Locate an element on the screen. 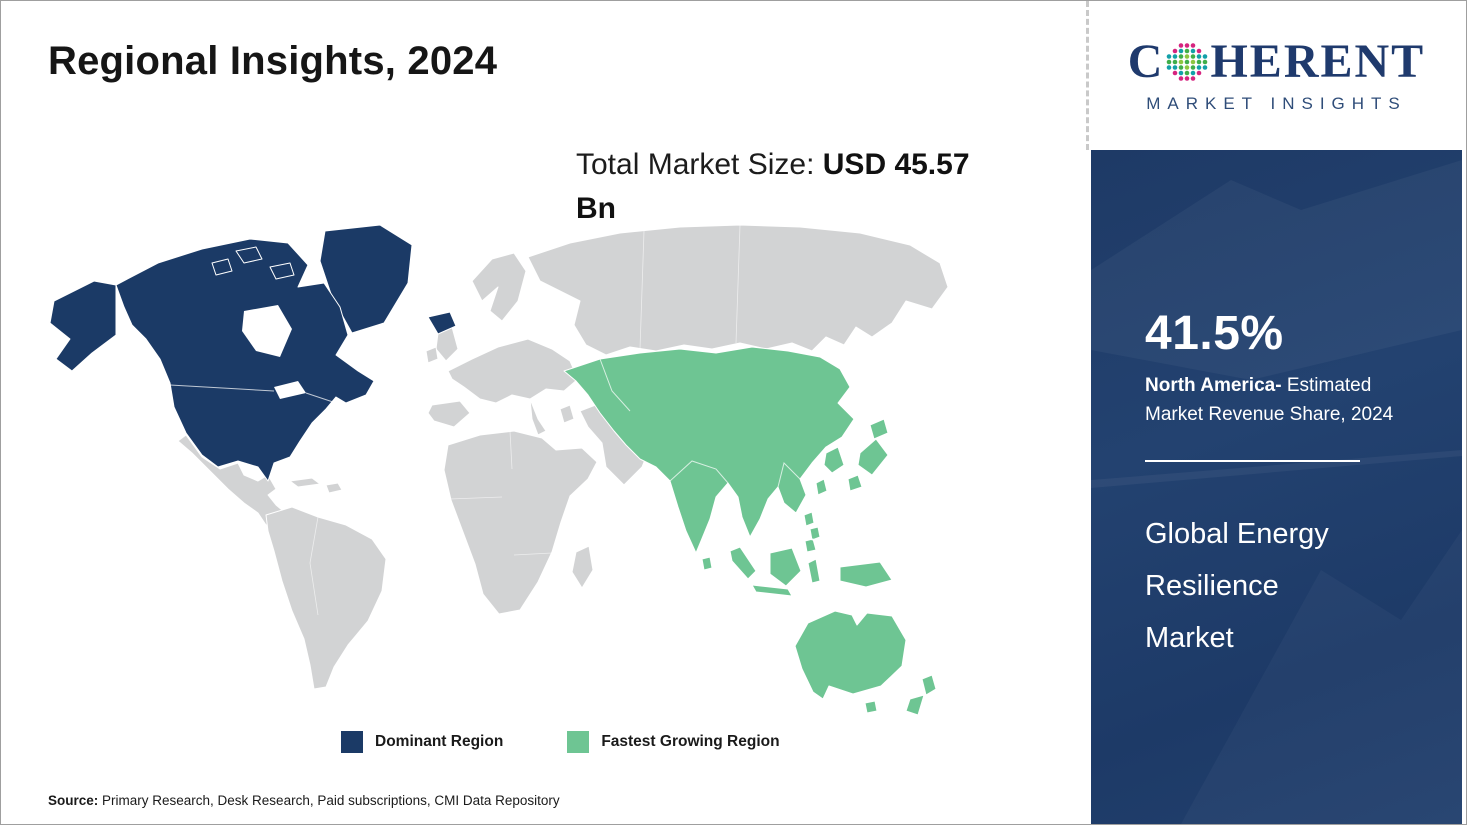 The height and width of the screenshot is (825, 1467). brand-subtitle: MARKET INSIGHTS is located at coordinates (1276, 103).